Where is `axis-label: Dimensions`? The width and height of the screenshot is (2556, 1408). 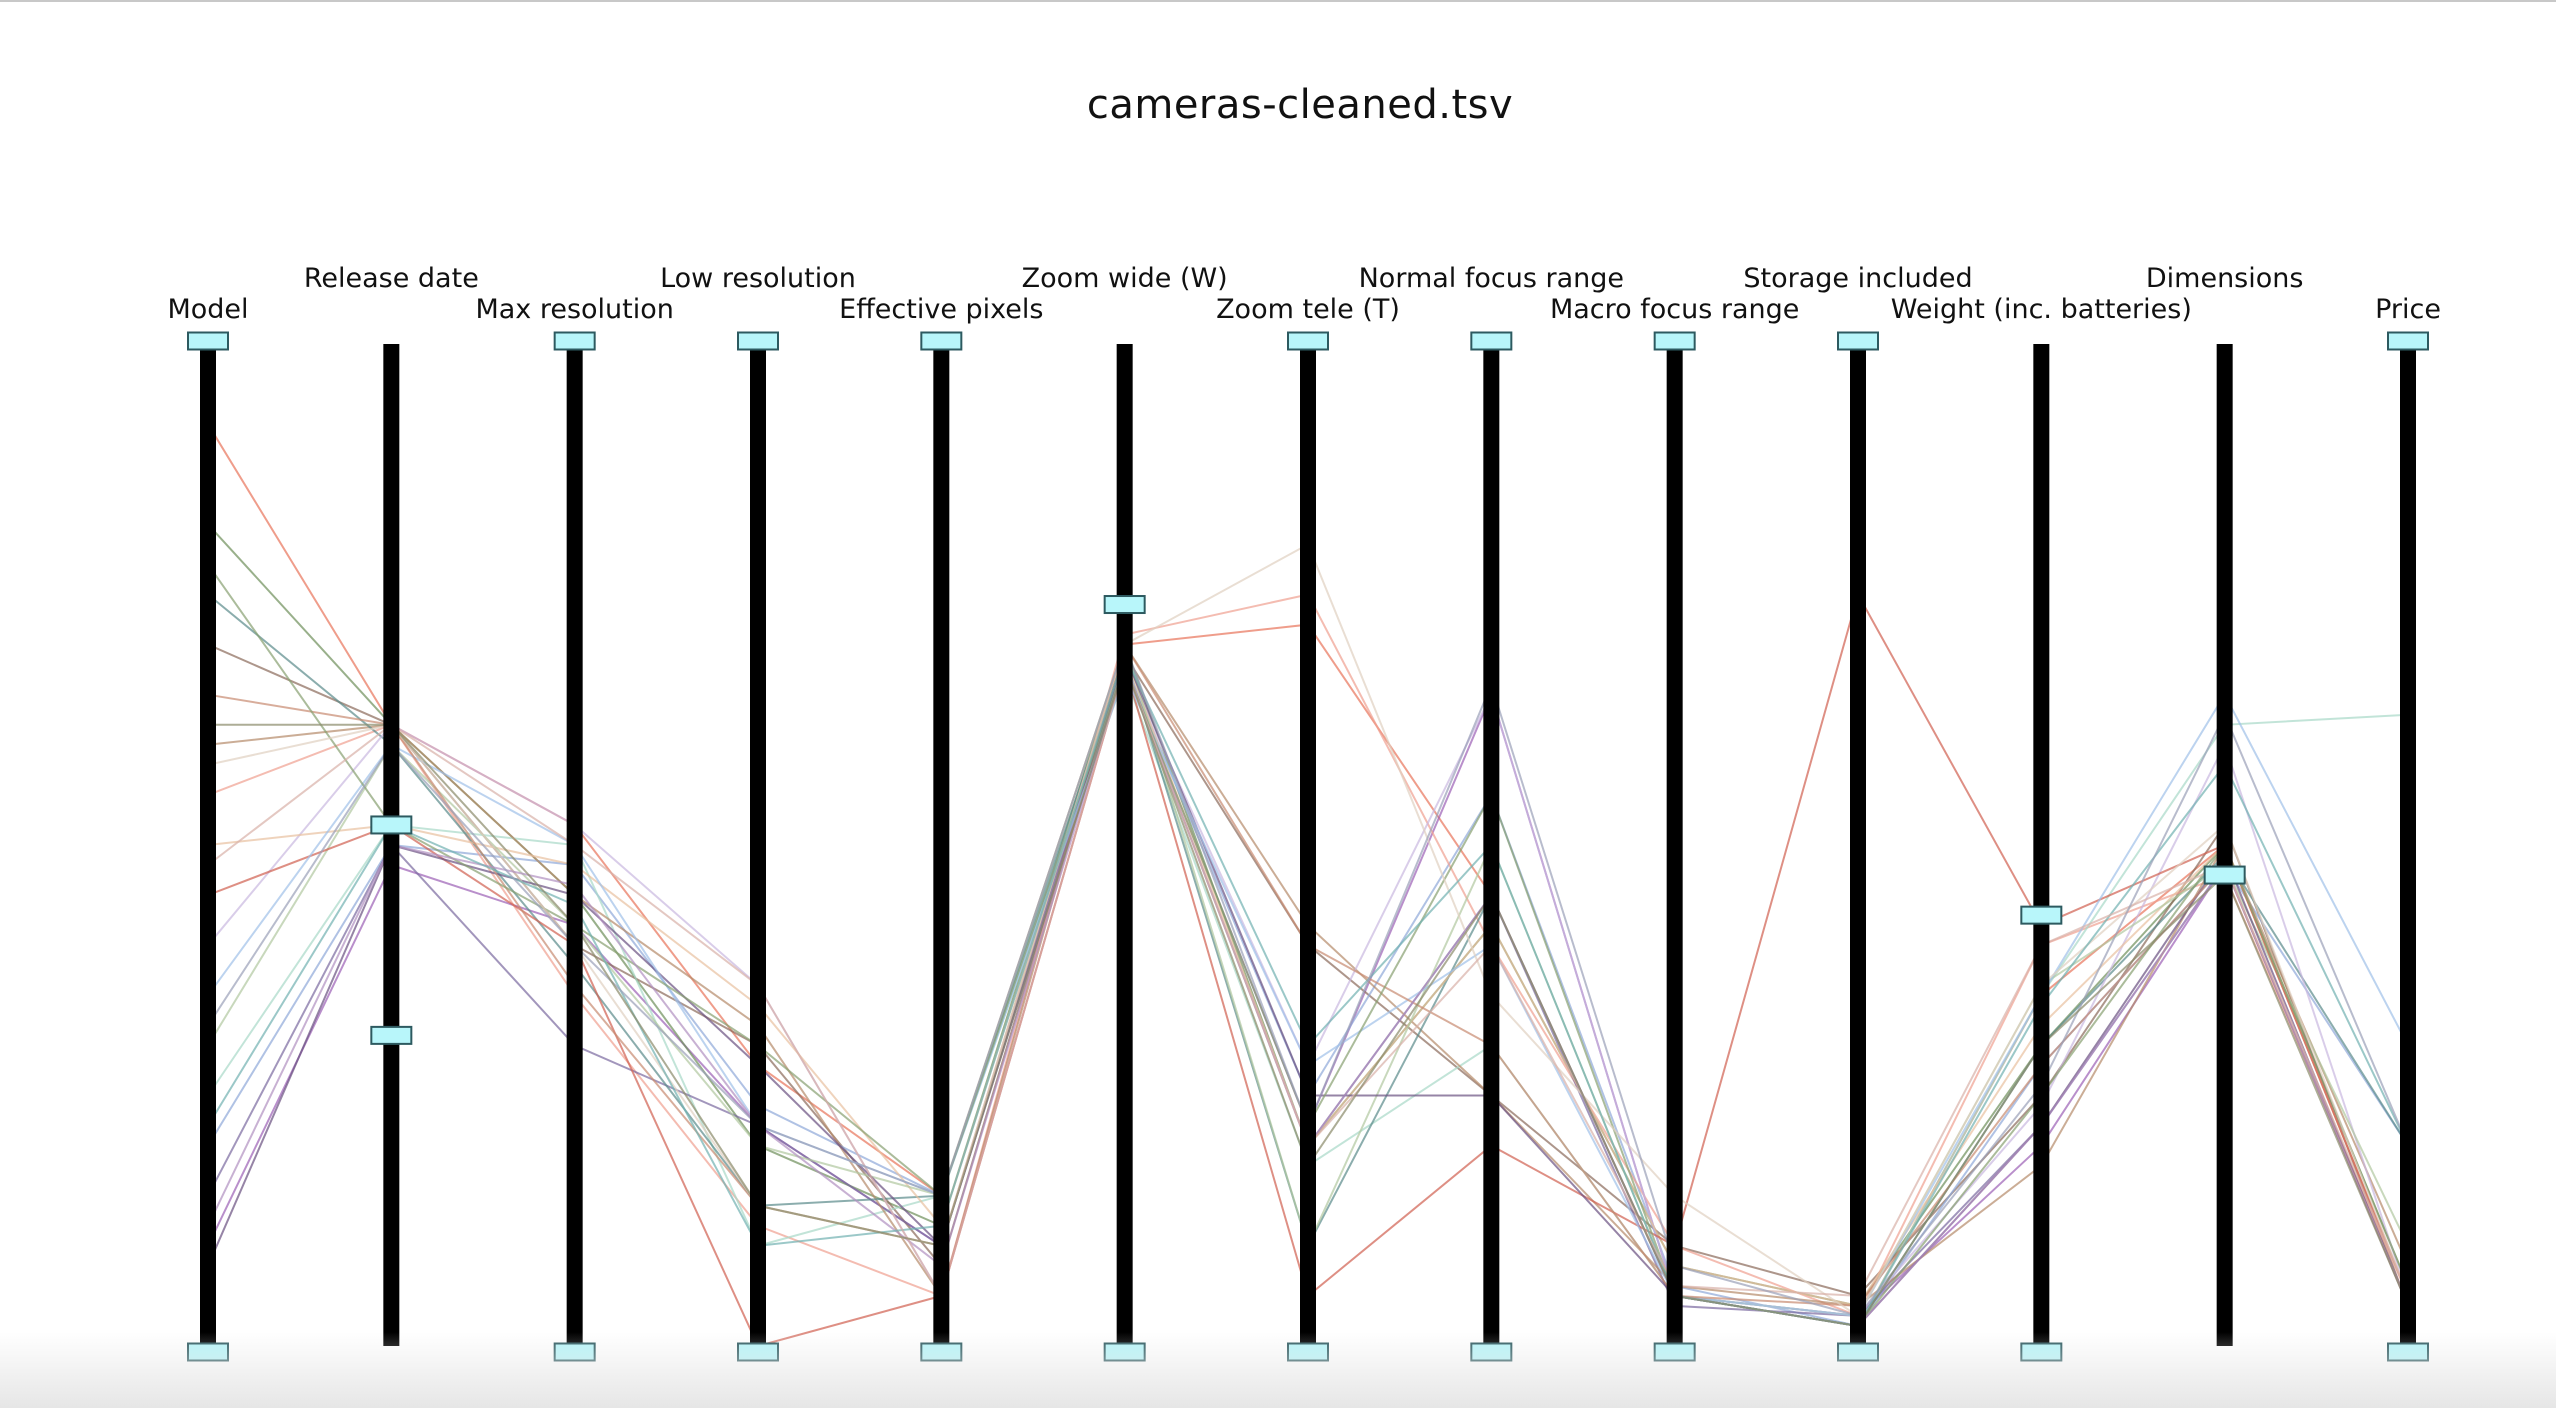
axis-label: Dimensions is located at coordinates (2225, 278).